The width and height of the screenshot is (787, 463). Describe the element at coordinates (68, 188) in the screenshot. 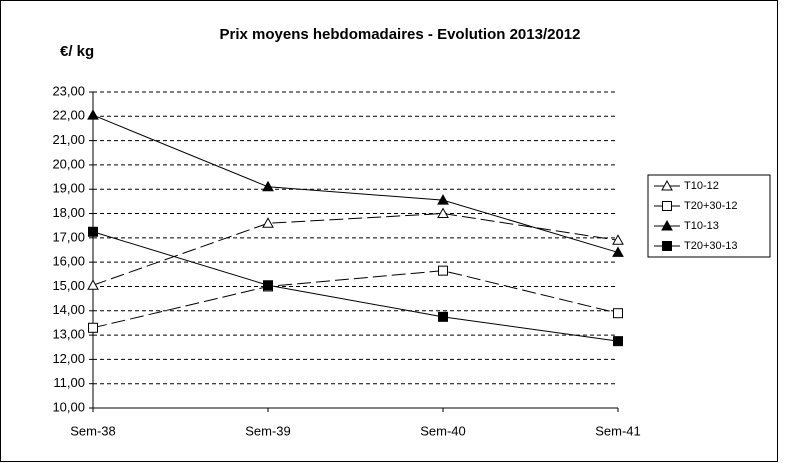

I see `y-tick-label: 19,00` at that location.